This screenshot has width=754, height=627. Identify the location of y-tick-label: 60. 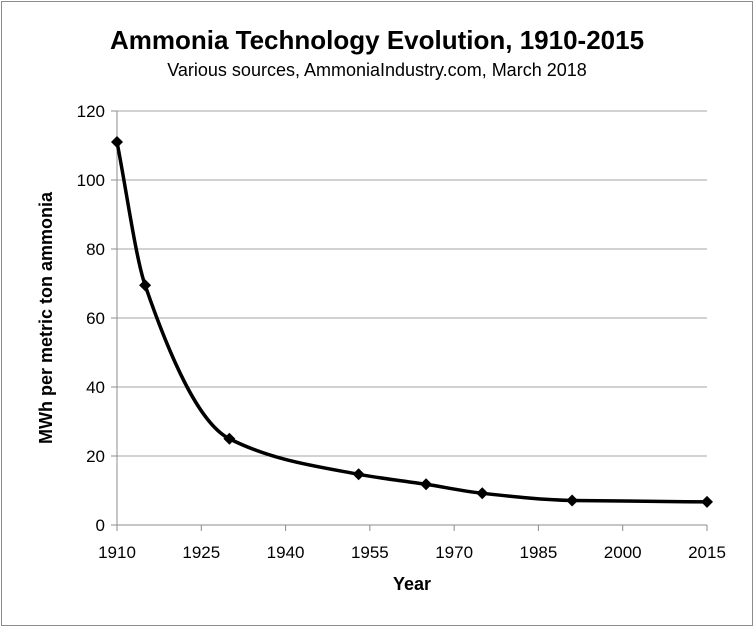
(95, 318).